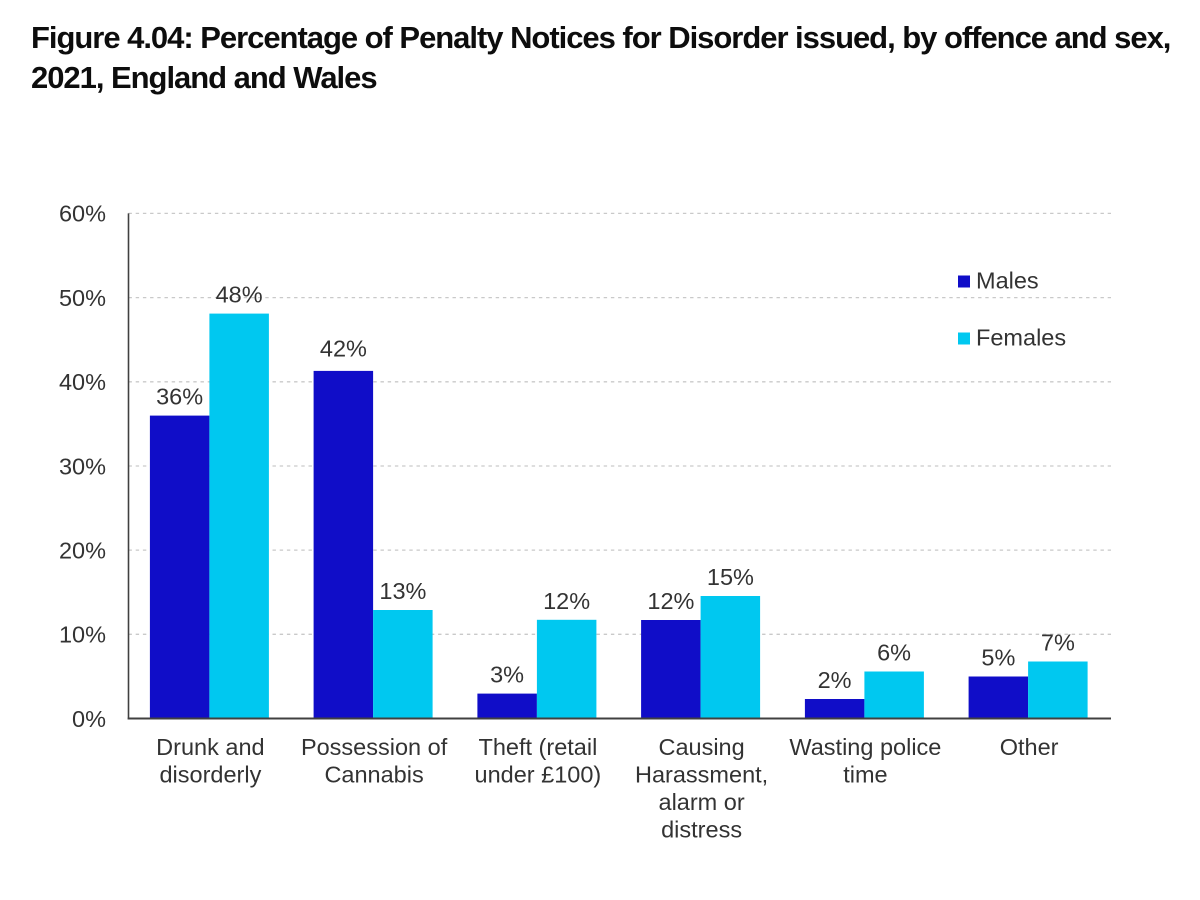 This screenshot has width=1200, height=900. What do you see at coordinates (538, 775) in the screenshot?
I see `svg-text: under £100)` at bounding box center [538, 775].